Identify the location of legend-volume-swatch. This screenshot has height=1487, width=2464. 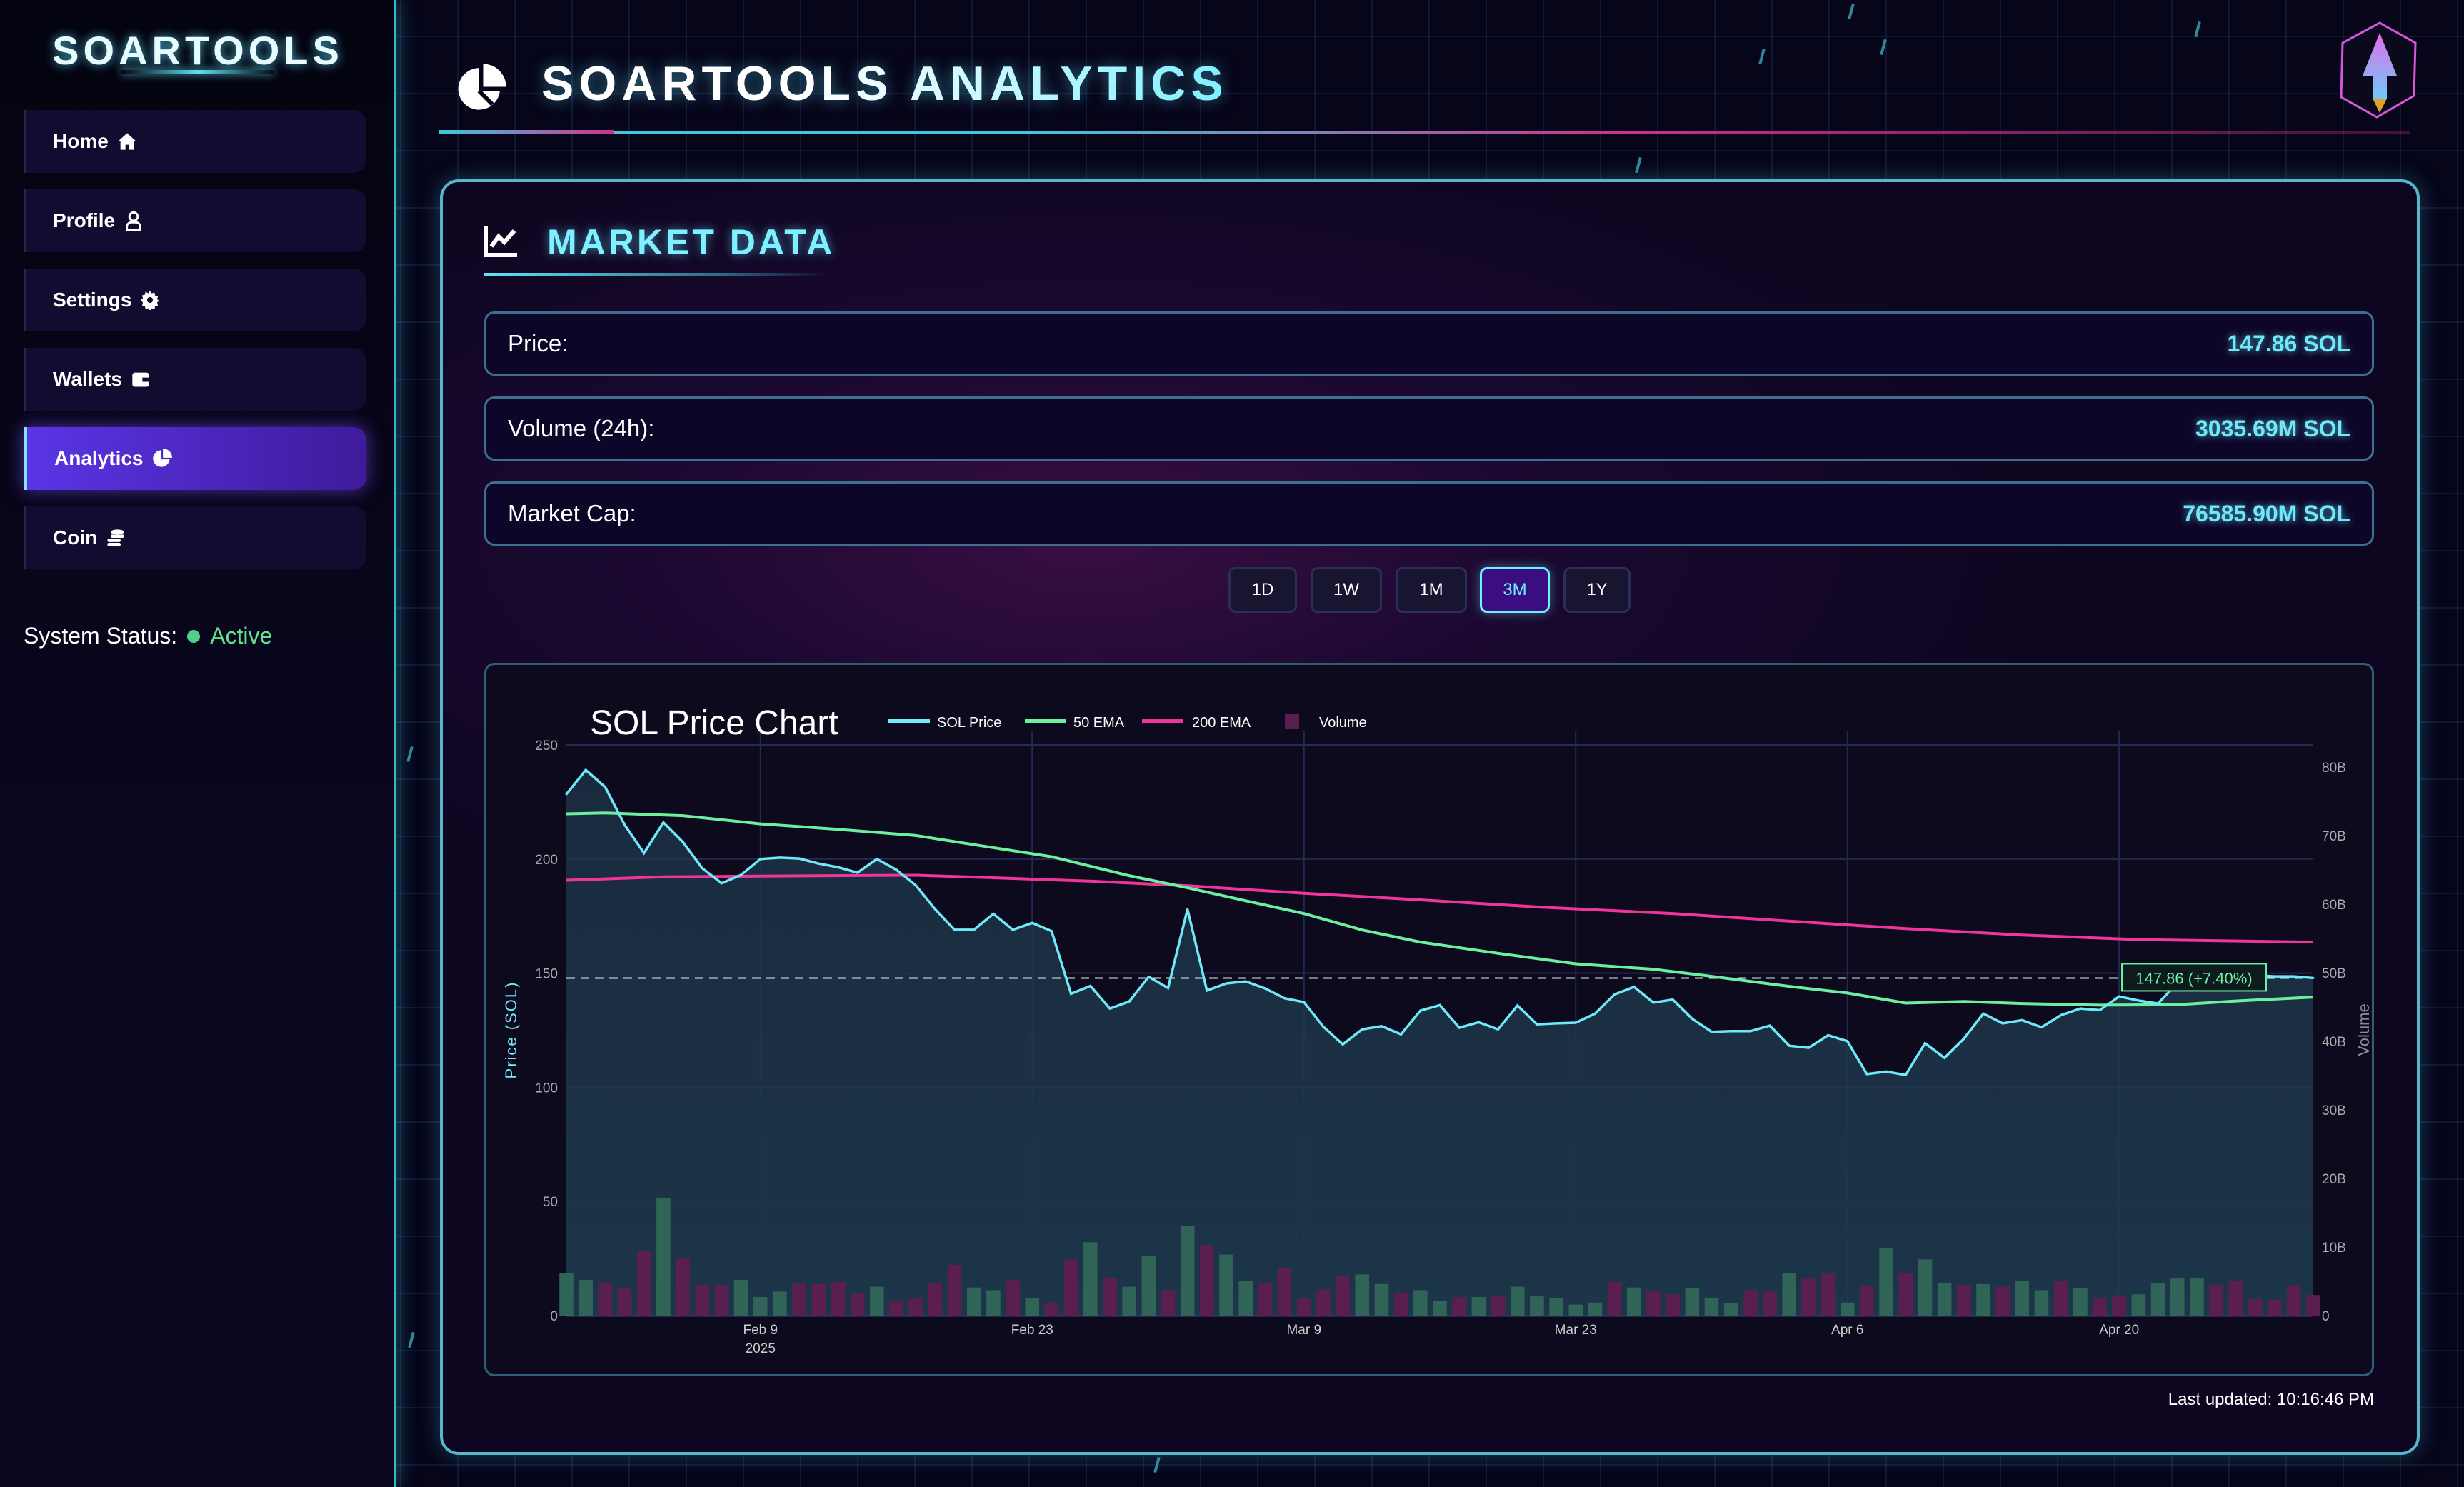
(1292, 721).